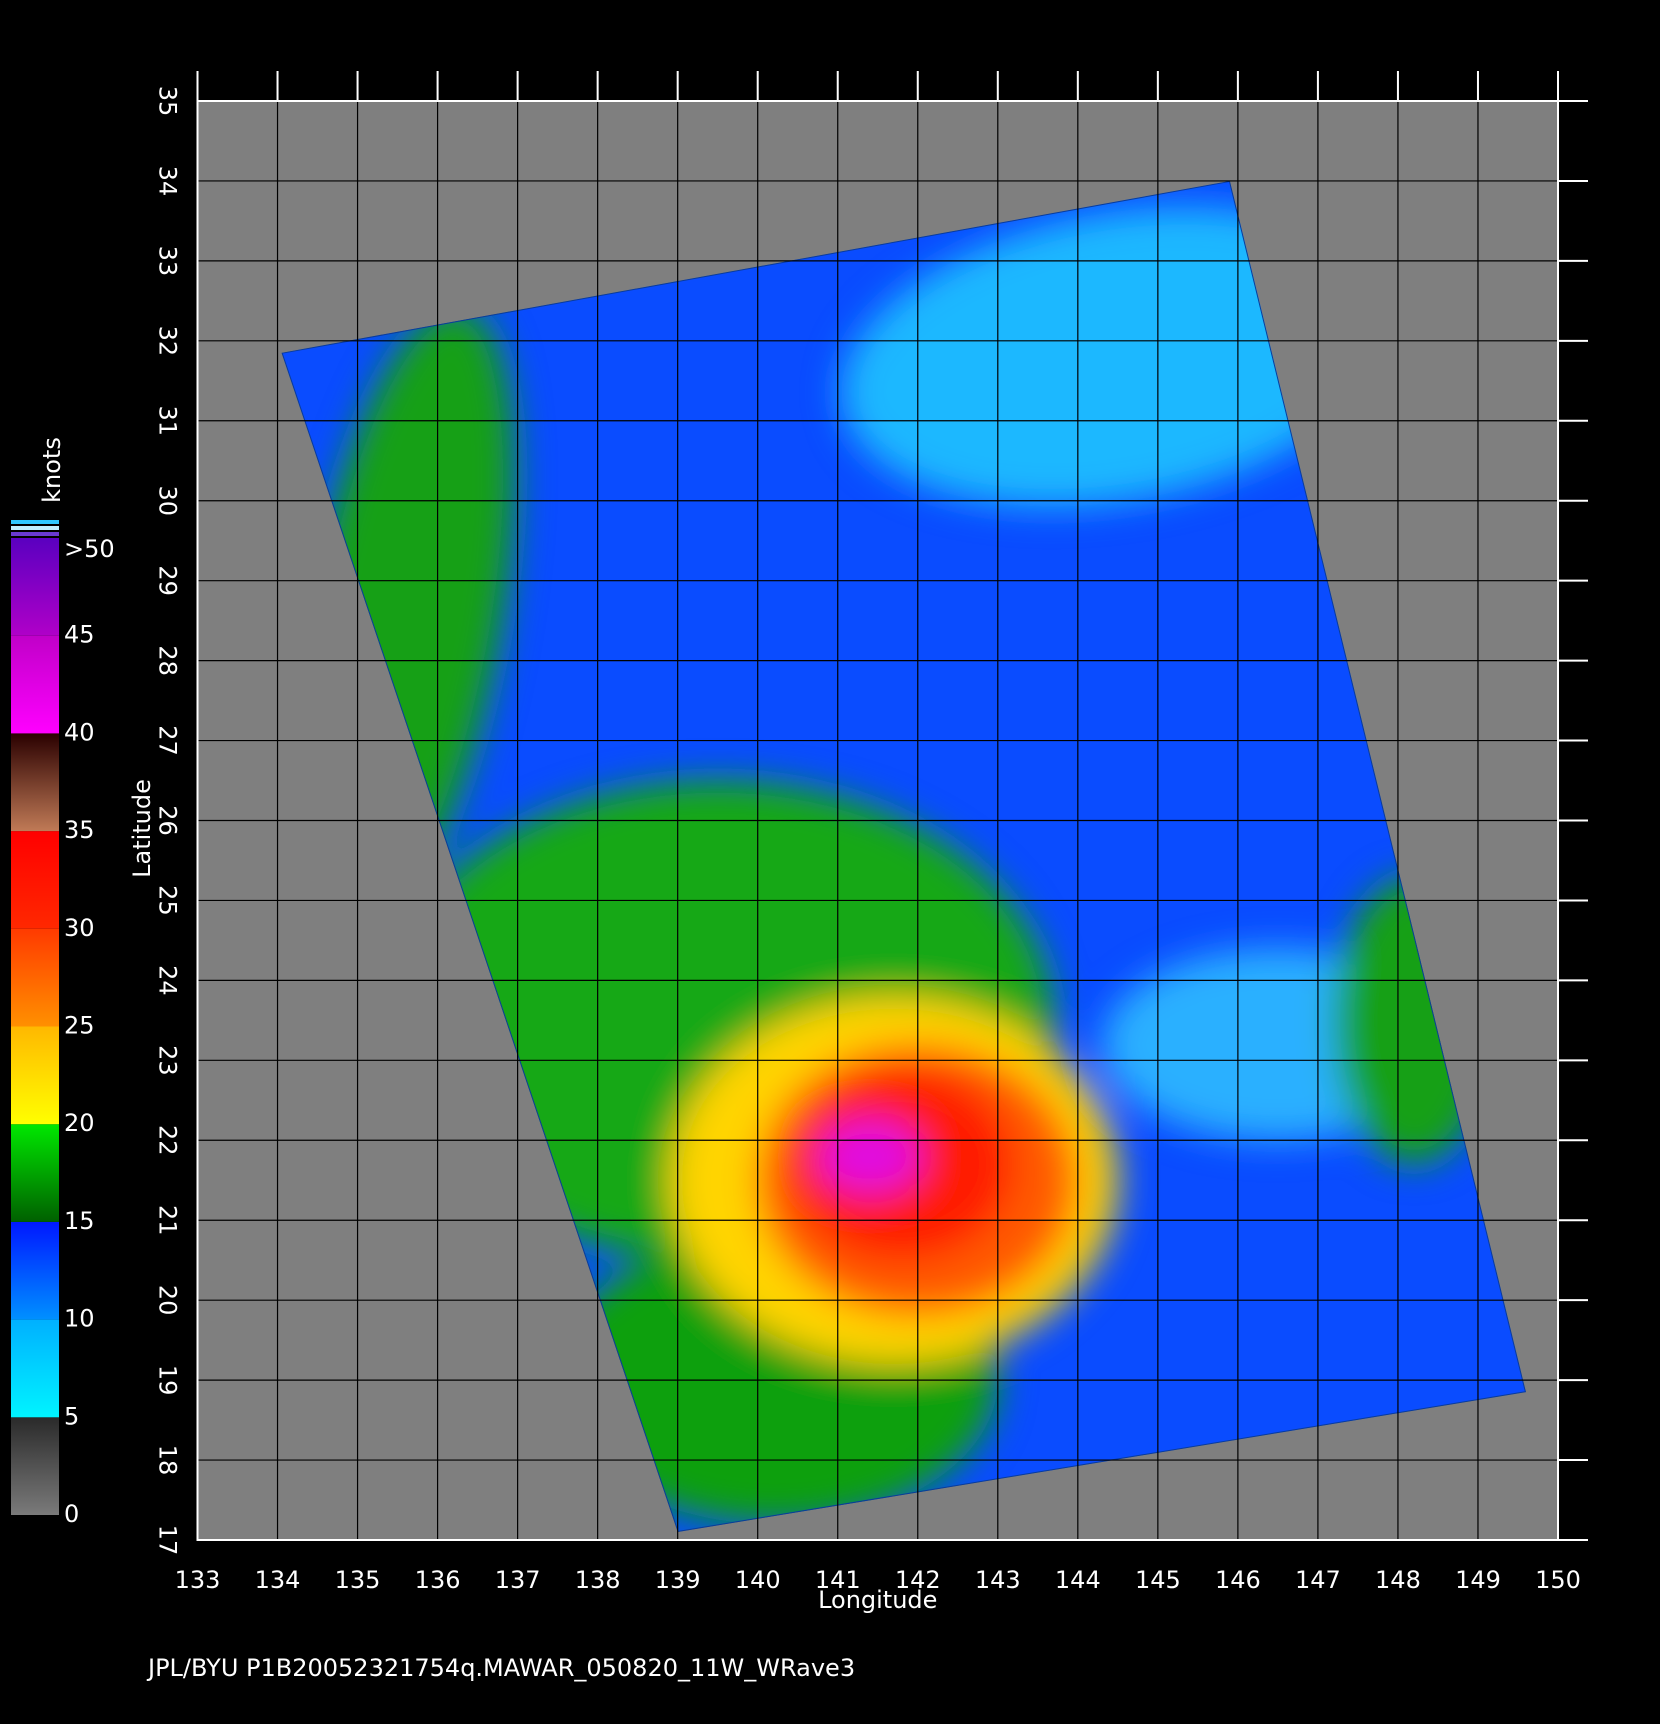  I want to click on y-tick-label: 27, so click(168, 740).